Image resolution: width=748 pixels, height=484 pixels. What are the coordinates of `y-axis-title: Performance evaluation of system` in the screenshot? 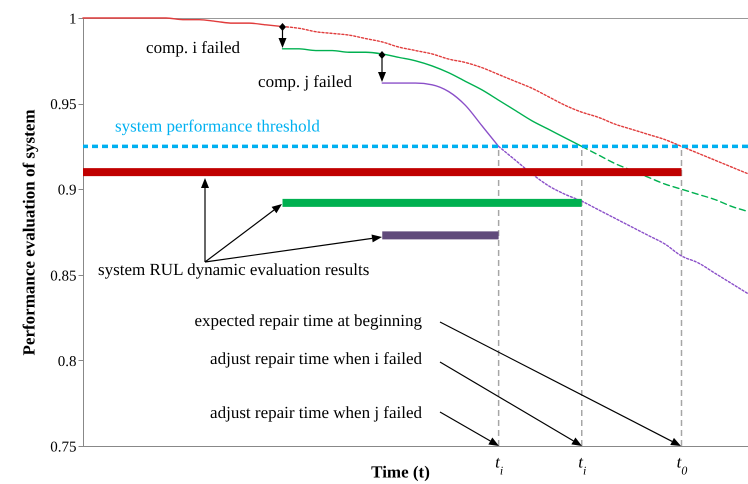 It's located at (28, 233).